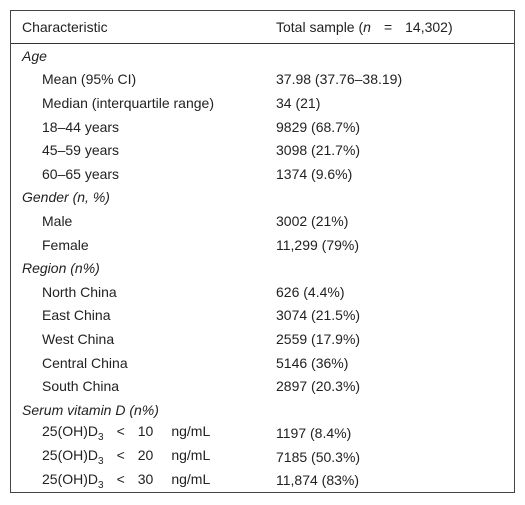 Image resolution: width=525 pixels, height=505 pixels. Describe the element at coordinates (262, 386) in the screenshot. I see `data-row: South China 2897 (20.3%)` at that location.